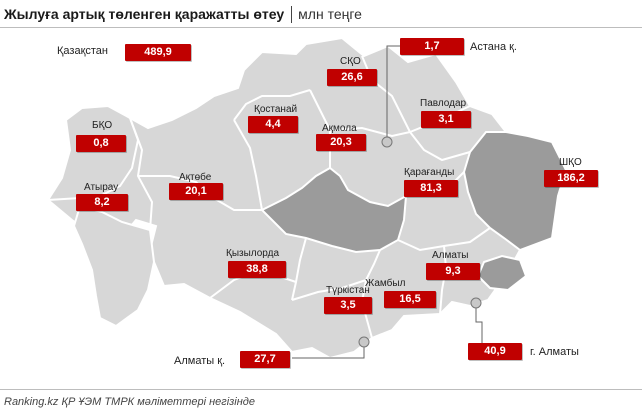  What do you see at coordinates (515, 191) in the screenshot?
I see `map-vko-highlight` at bounding box center [515, 191].